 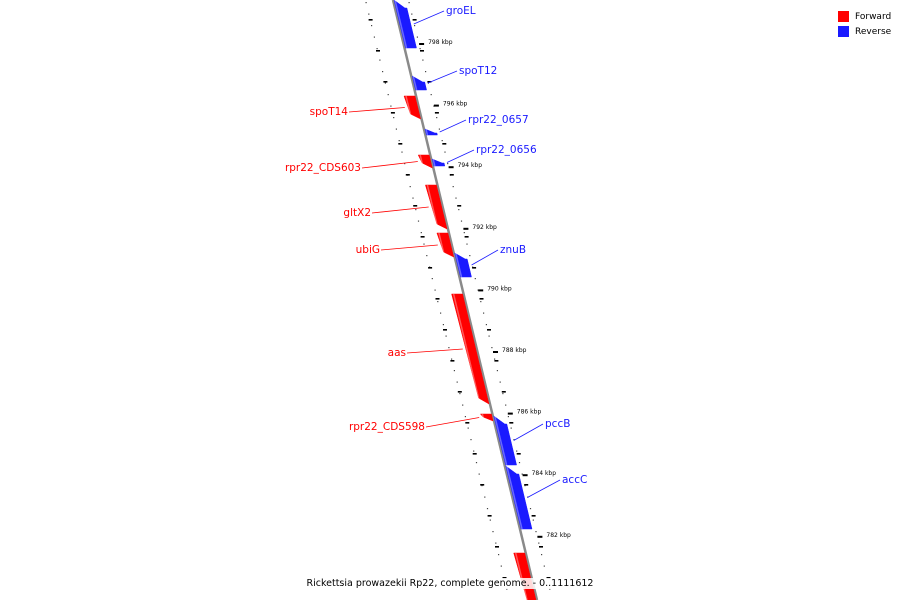 What do you see at coordinates (387, 427) in the screenshot?
I see `gene-label-rpr22-cds598: rpr22_CDS598` at bounding box center [387, 427].